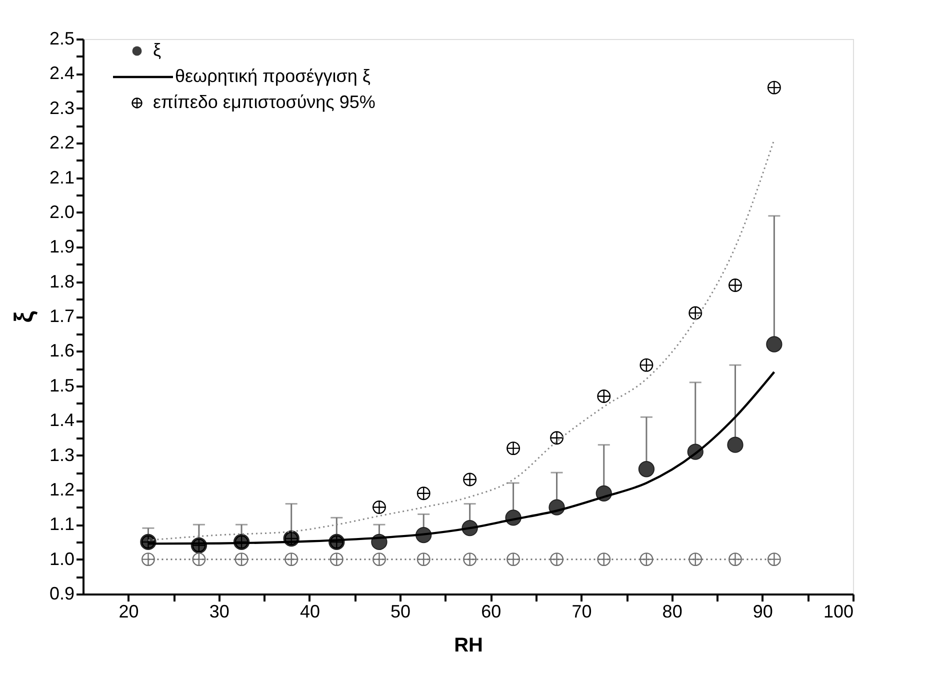 The height and width of the screenshot is (694, 938). I want to click on y-tick-label: 2.1, so click(61, 177).